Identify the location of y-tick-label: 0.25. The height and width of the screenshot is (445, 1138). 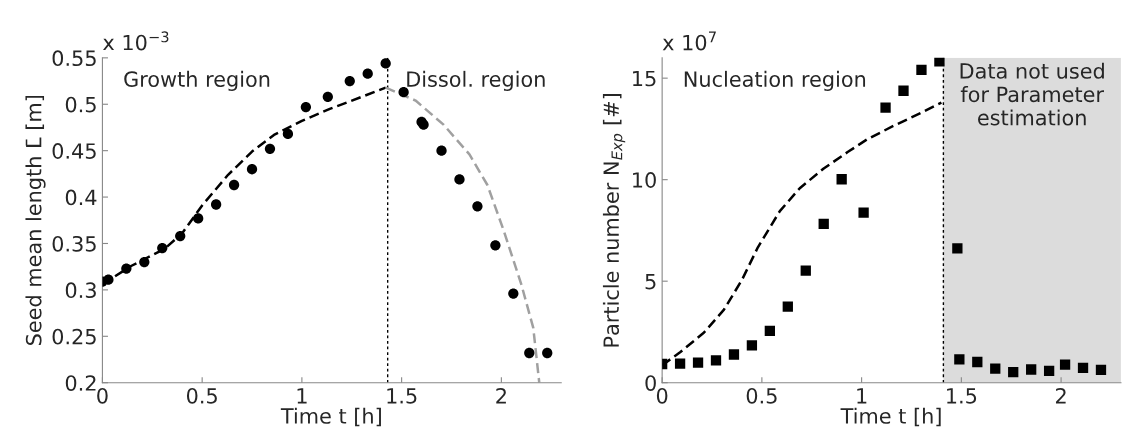
(74, 336).